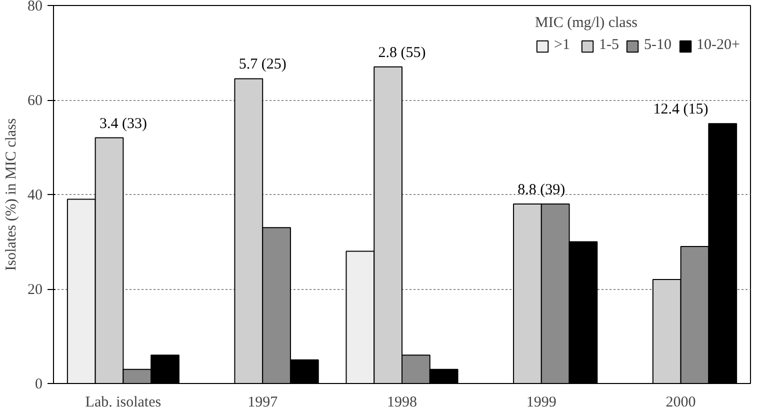 Image resolution: width=759 pixels, height=417 pixels. What do you see at coordinates (38, 384) in the screenshot?
I see `y-tick-label: 0` at bounding box center [38, 384].